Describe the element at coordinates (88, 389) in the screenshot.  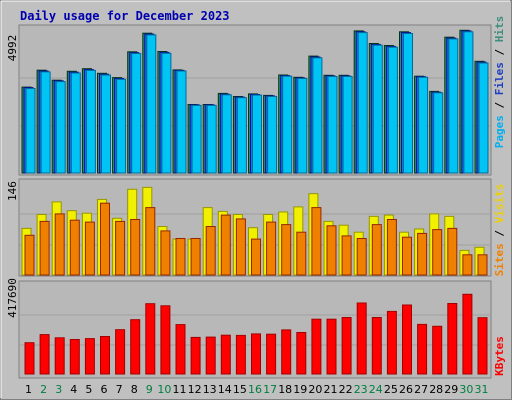
I see `day-label-5: 5` at that location.